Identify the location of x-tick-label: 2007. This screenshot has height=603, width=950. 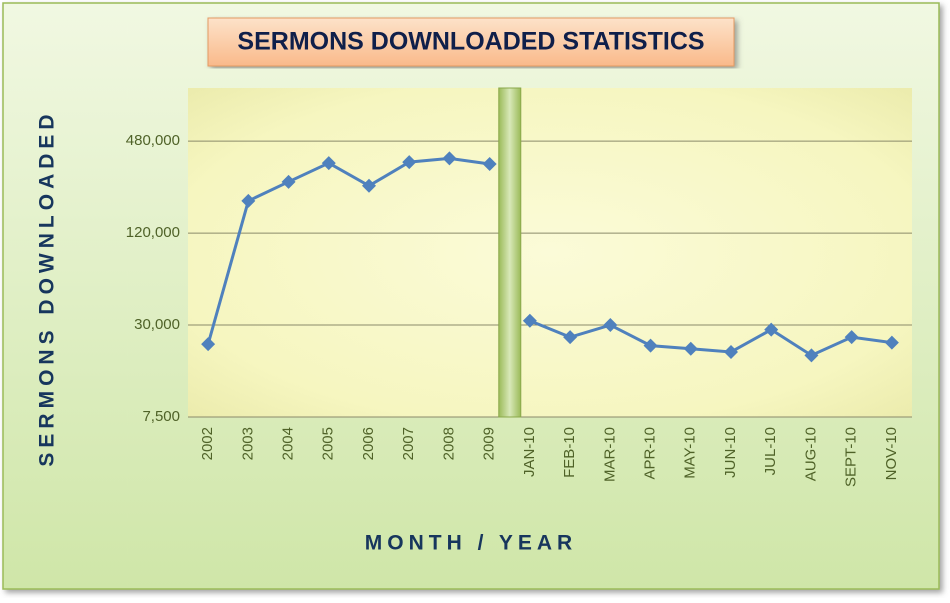
(408, 443).